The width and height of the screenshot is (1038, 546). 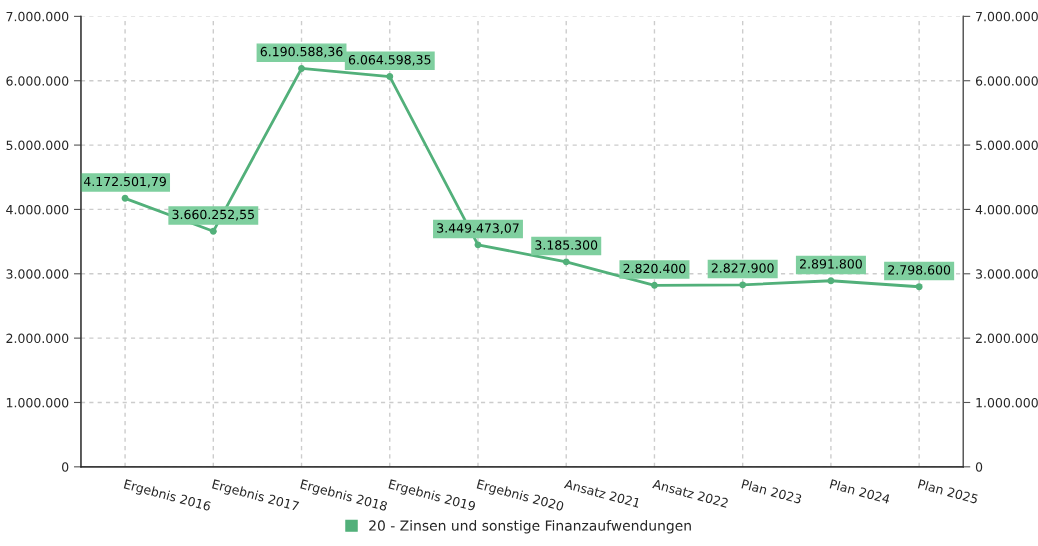 What do you see at coordinates (742, 268) in the screenshot?
I see `data-label: 2.827.900` at bounding box center [742, 268].